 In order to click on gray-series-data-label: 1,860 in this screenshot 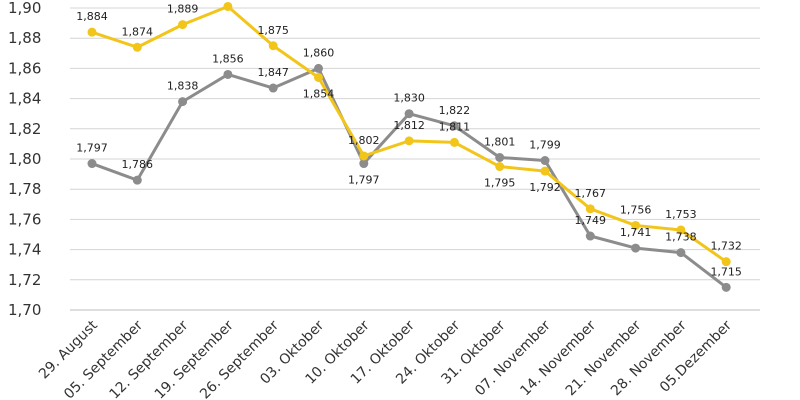, I will do `click(319, 52)`.